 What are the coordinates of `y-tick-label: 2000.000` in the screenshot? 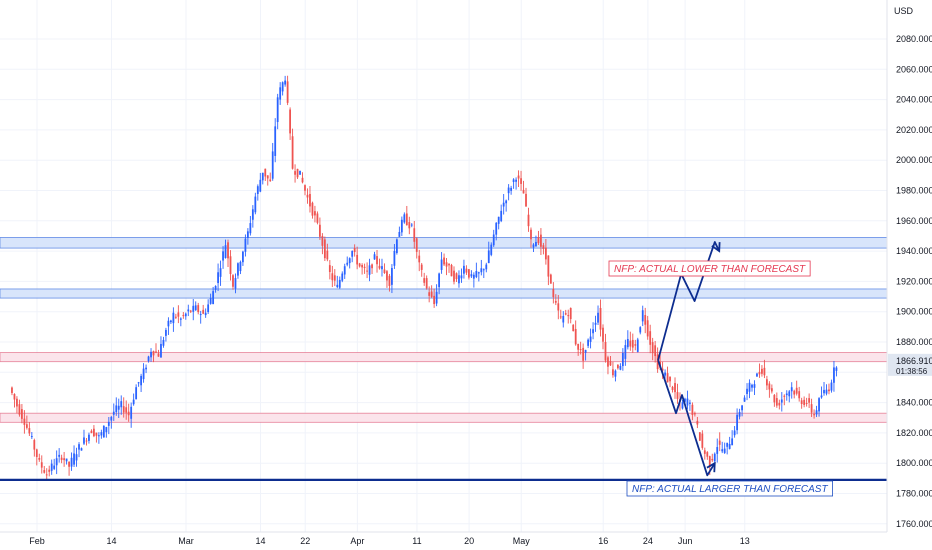 It's located at (914, 160).